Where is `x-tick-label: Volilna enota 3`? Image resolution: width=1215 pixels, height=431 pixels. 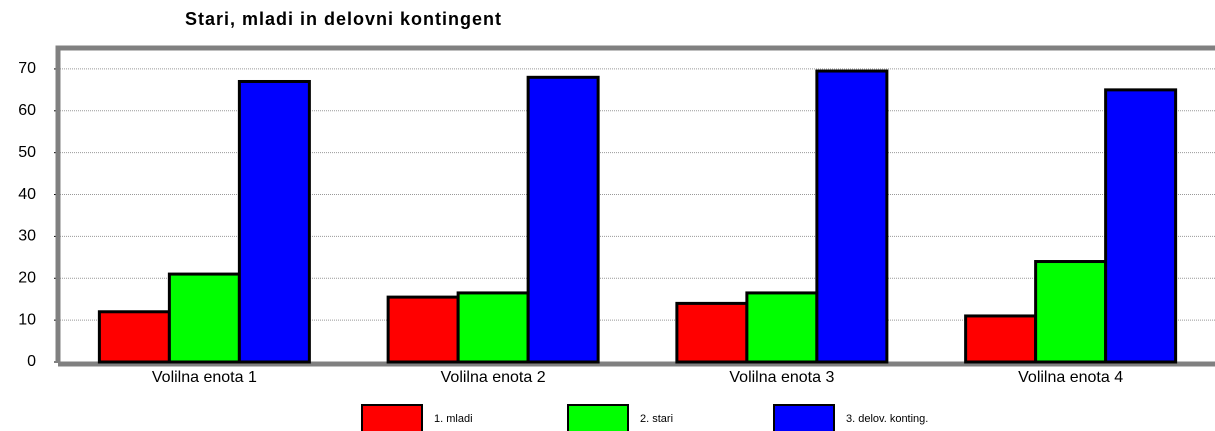 x-tick-label: Volilna enota 3 is located at coordinates (781, 377).